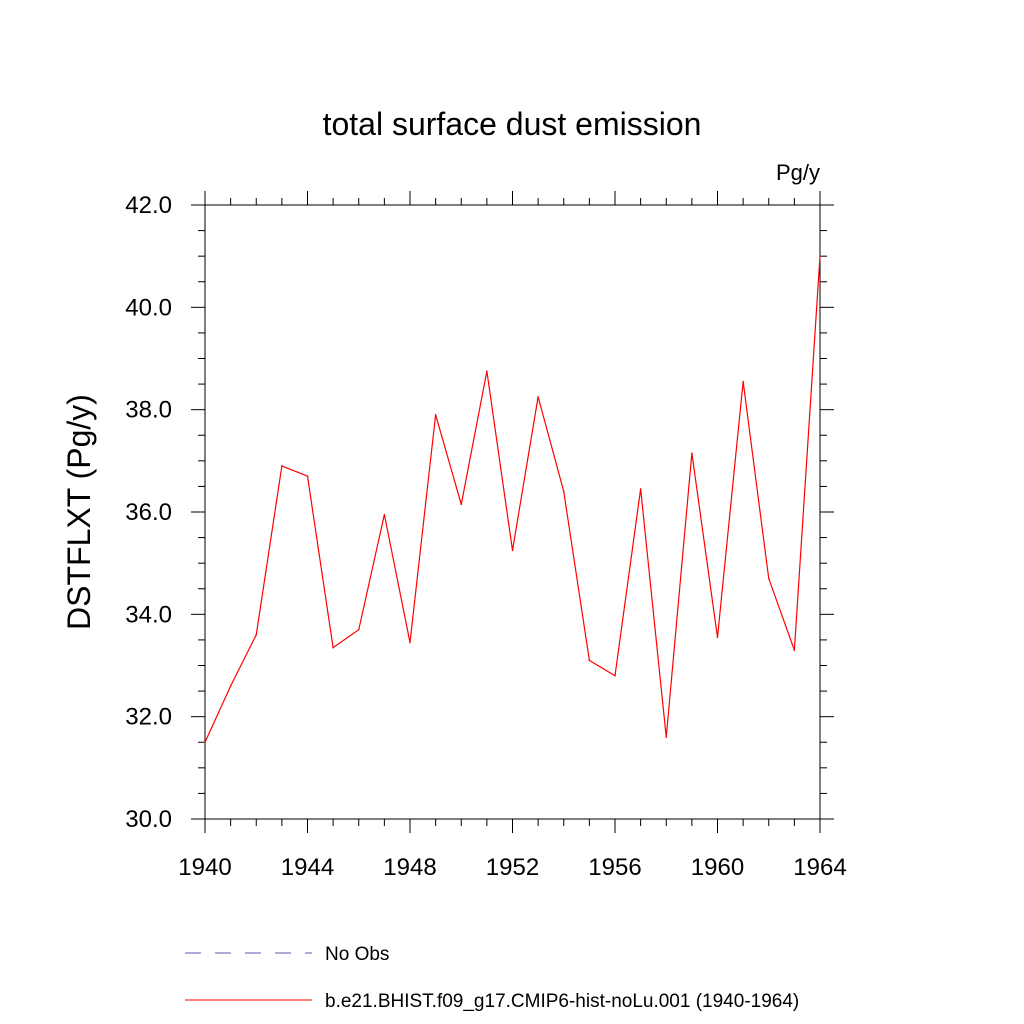 This screenshot has width=1024, height=1024. Describe the element at coordinates (819, 867) in the screenshot. I see `x-tick-label: 1964` at that location.